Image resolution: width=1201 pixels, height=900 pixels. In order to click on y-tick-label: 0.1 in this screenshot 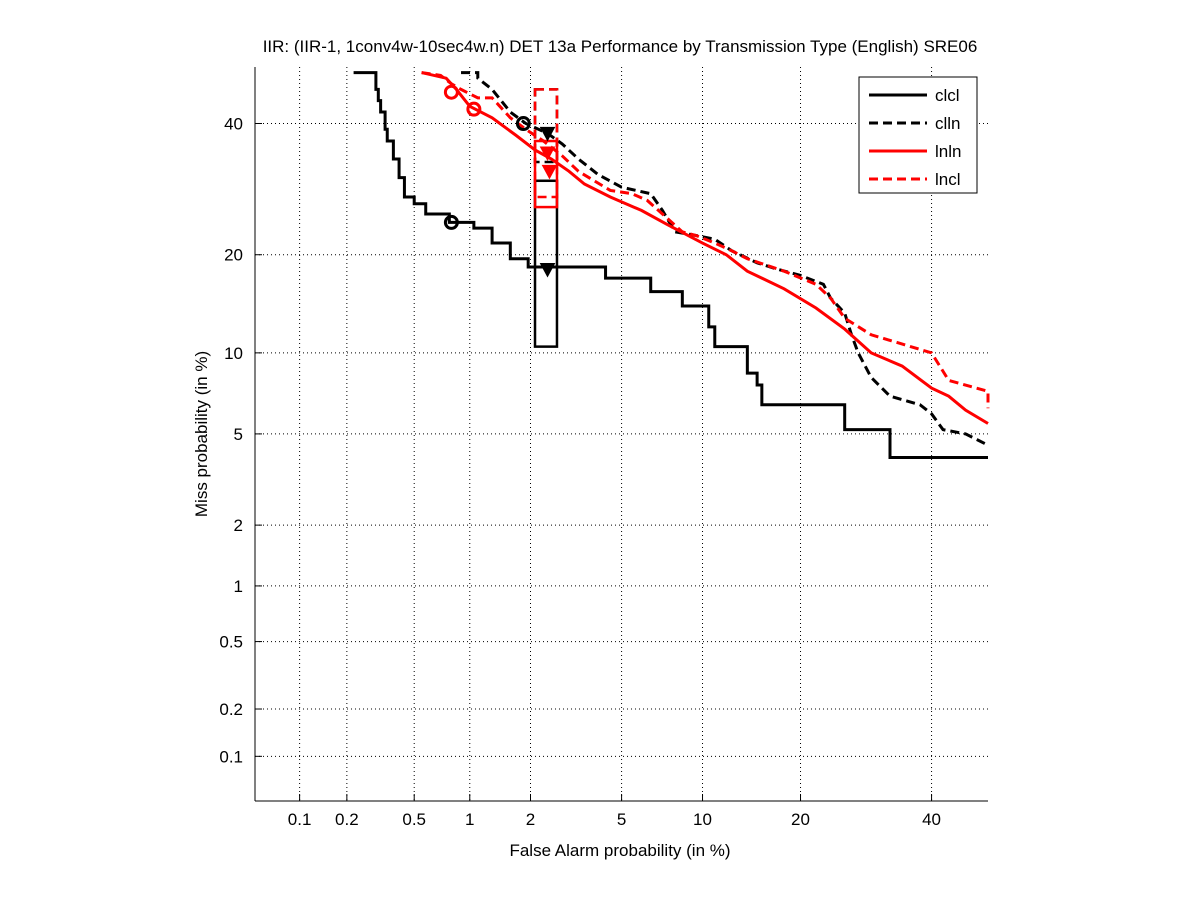, I will do `click(231, 756)`.